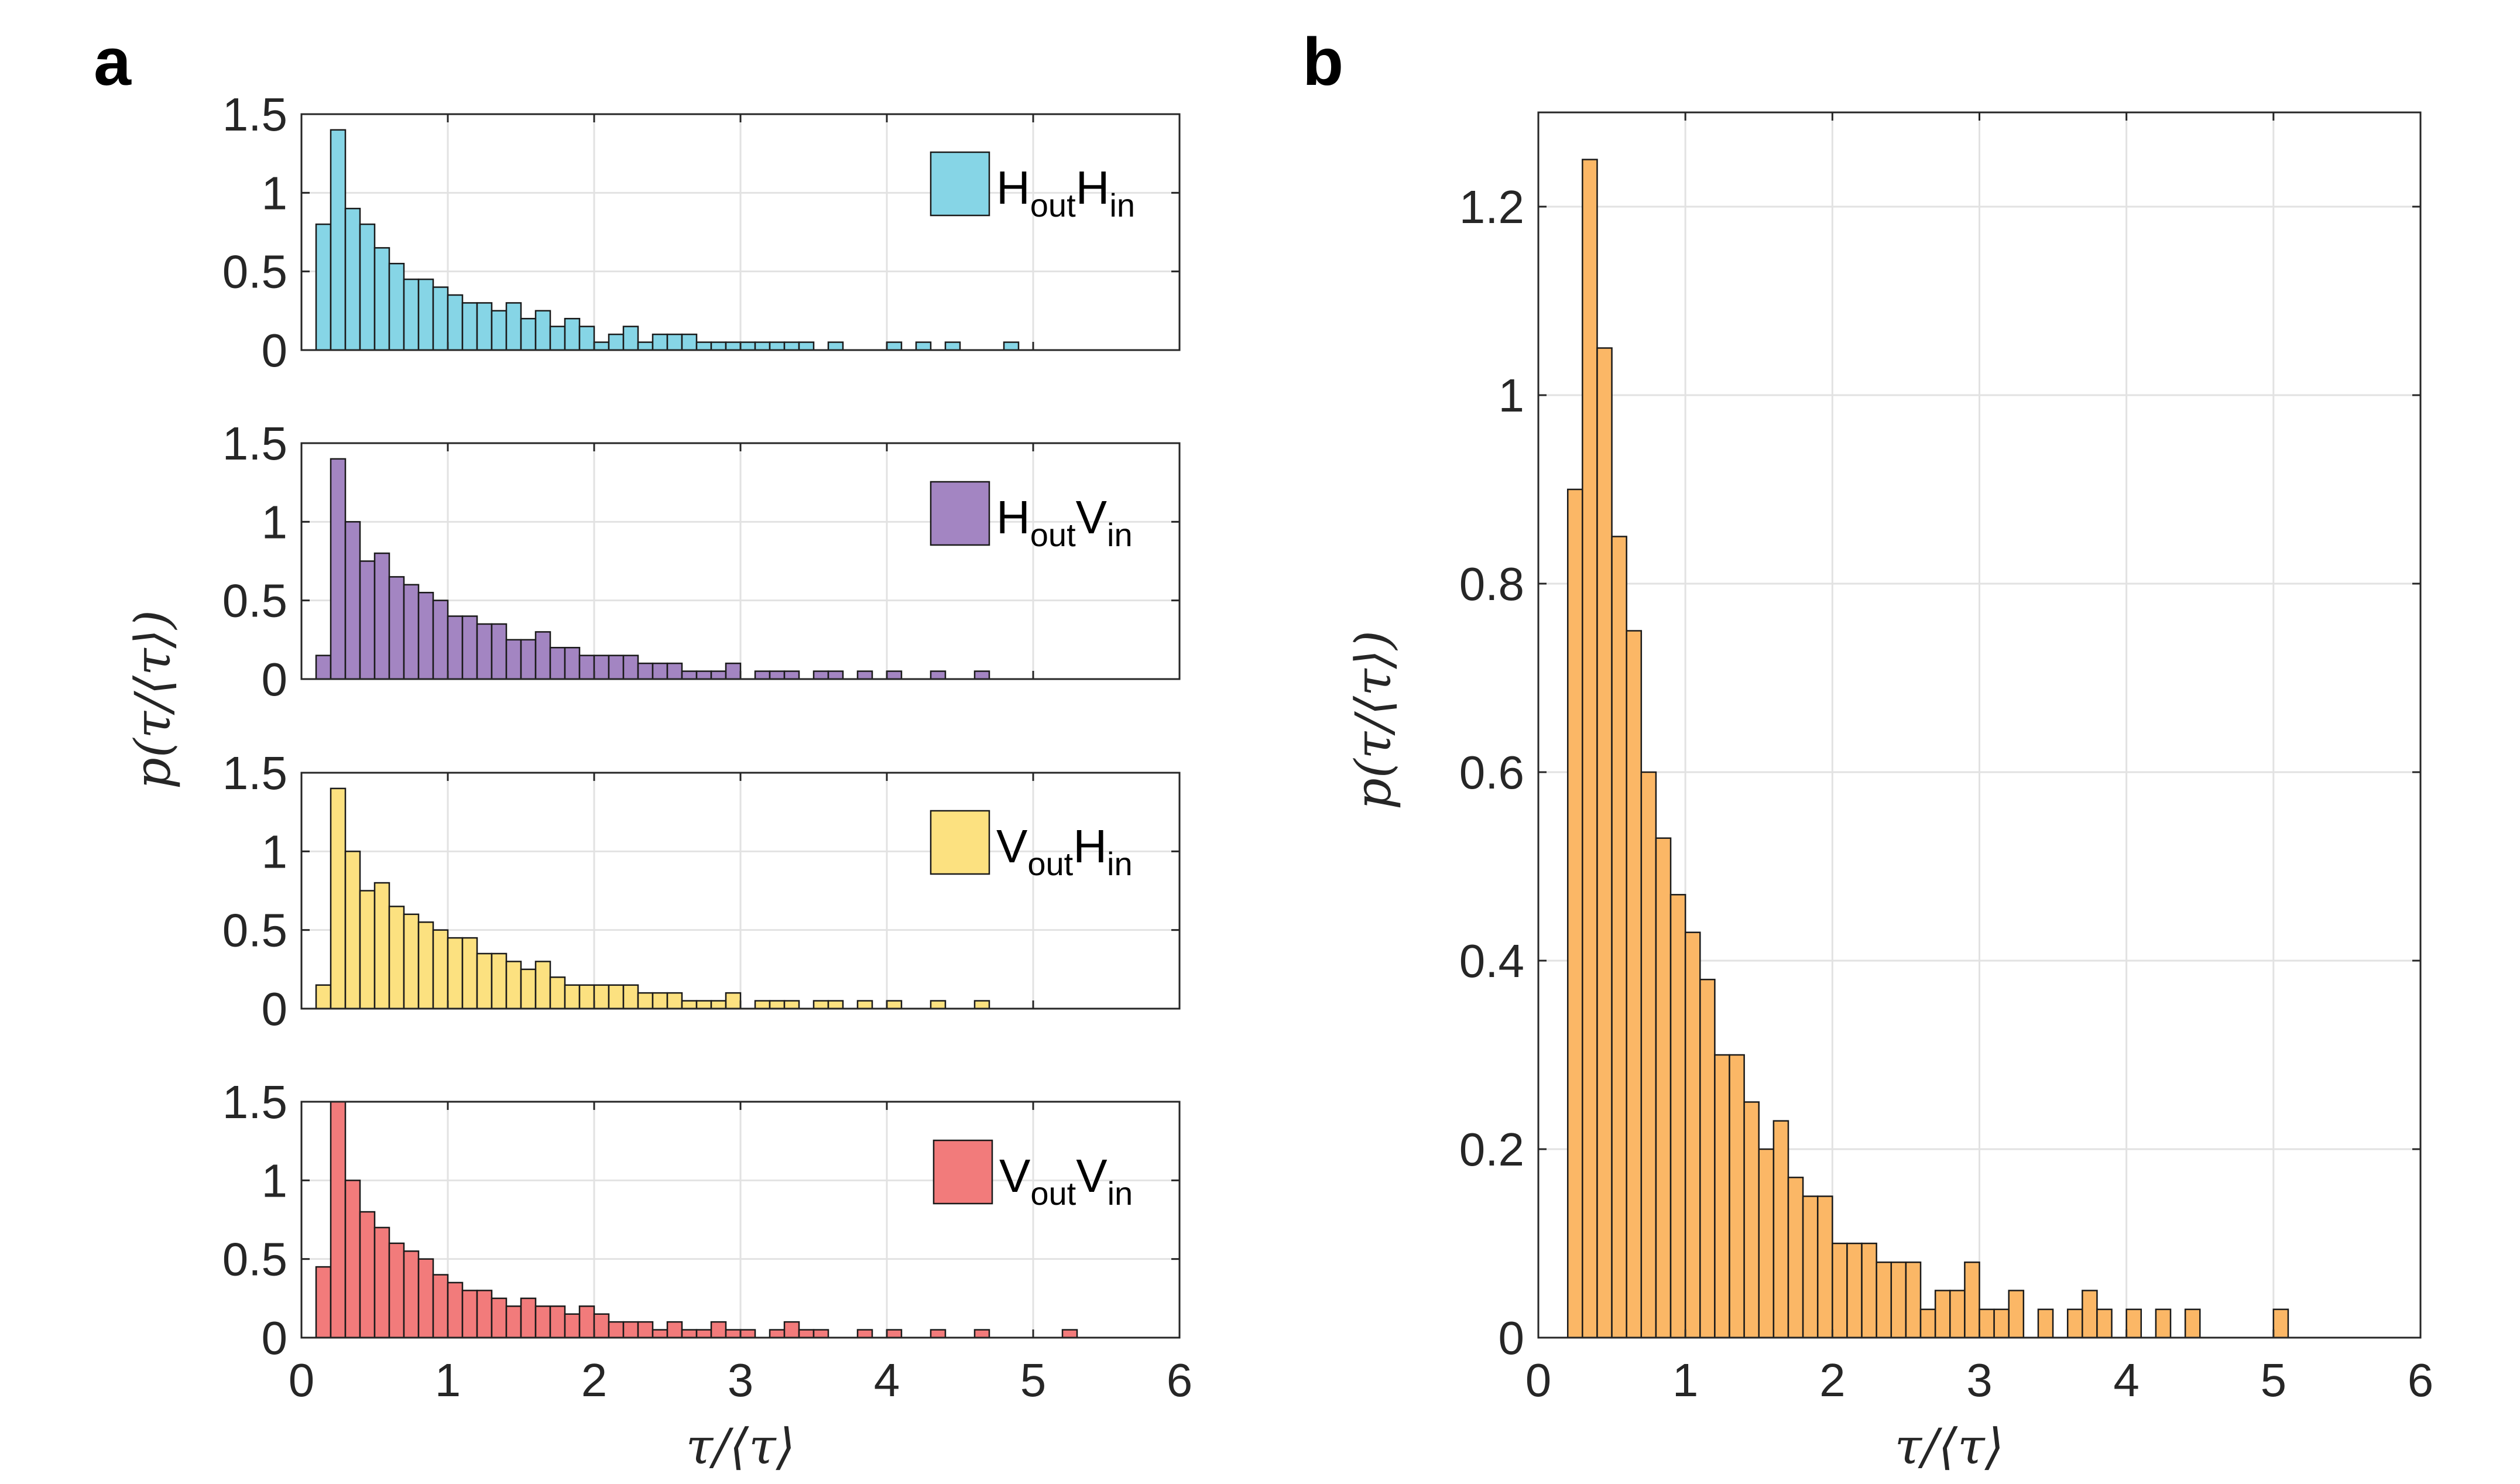 The height and width of the screenshot is (1484, 2520). I want to click on legend: HoutVin, so click(1031, 517).